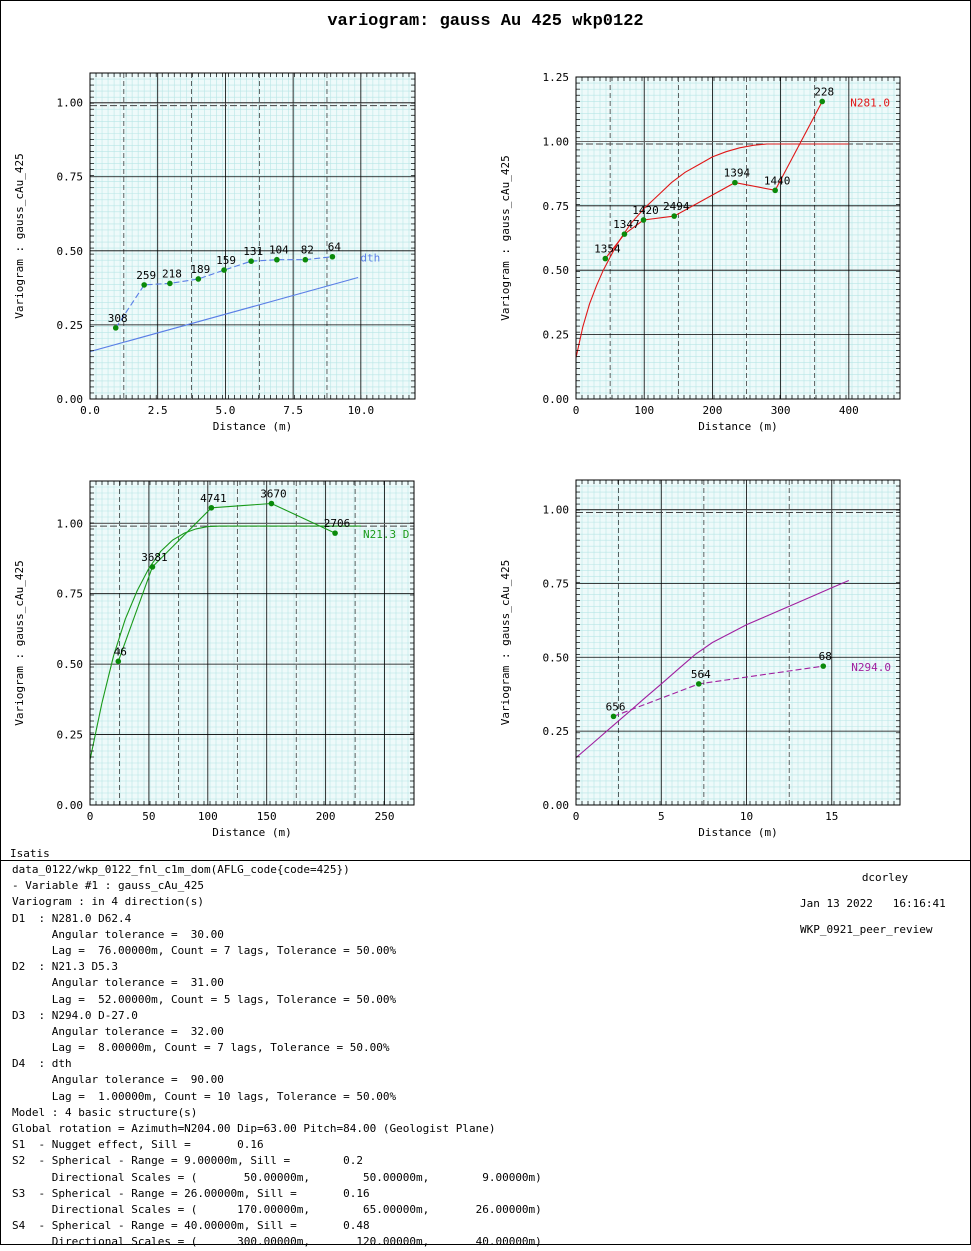 The height and width of the screenshot is (1251, 971). What do you see at coordinates (158, 410) in the screenshot?
I see `x-tick-label: 2.5` at bounding box center [158, 410].